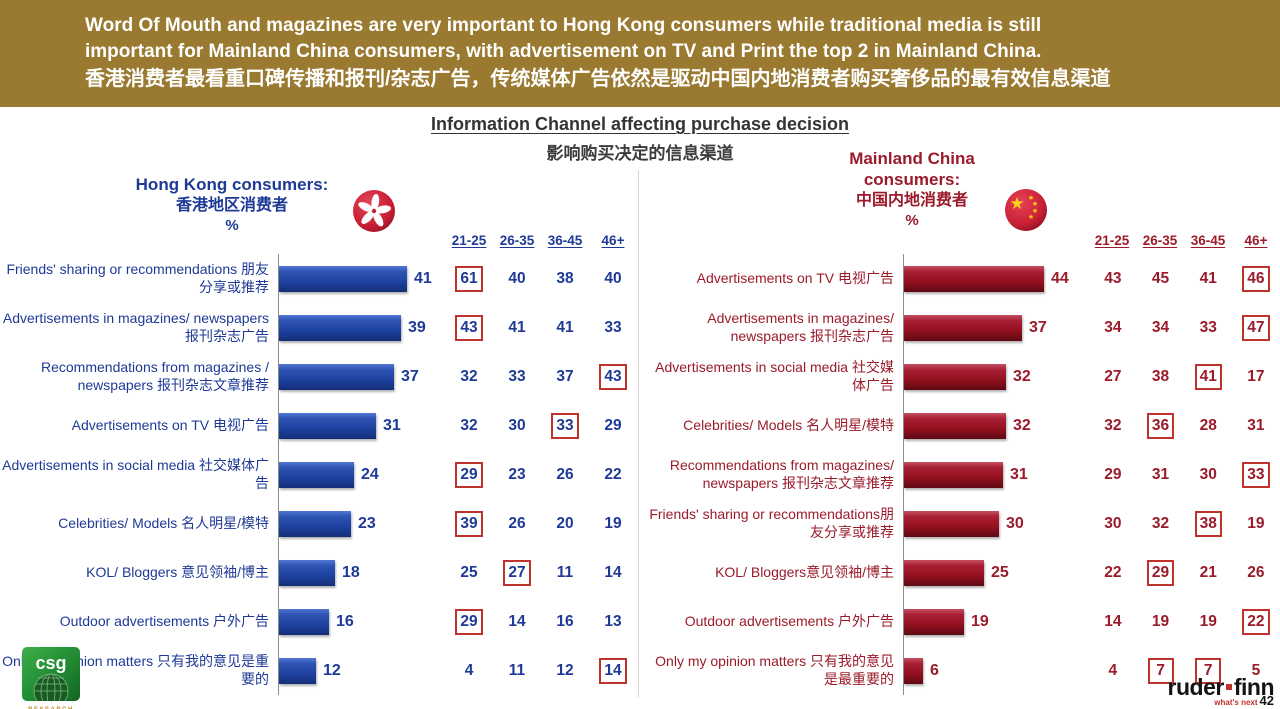 Image resolution: width=1280 pixels, height=709 pixels. I want to click on china-flag-icon: ★ ★ ★ ★ ★, so click(1026, 210).